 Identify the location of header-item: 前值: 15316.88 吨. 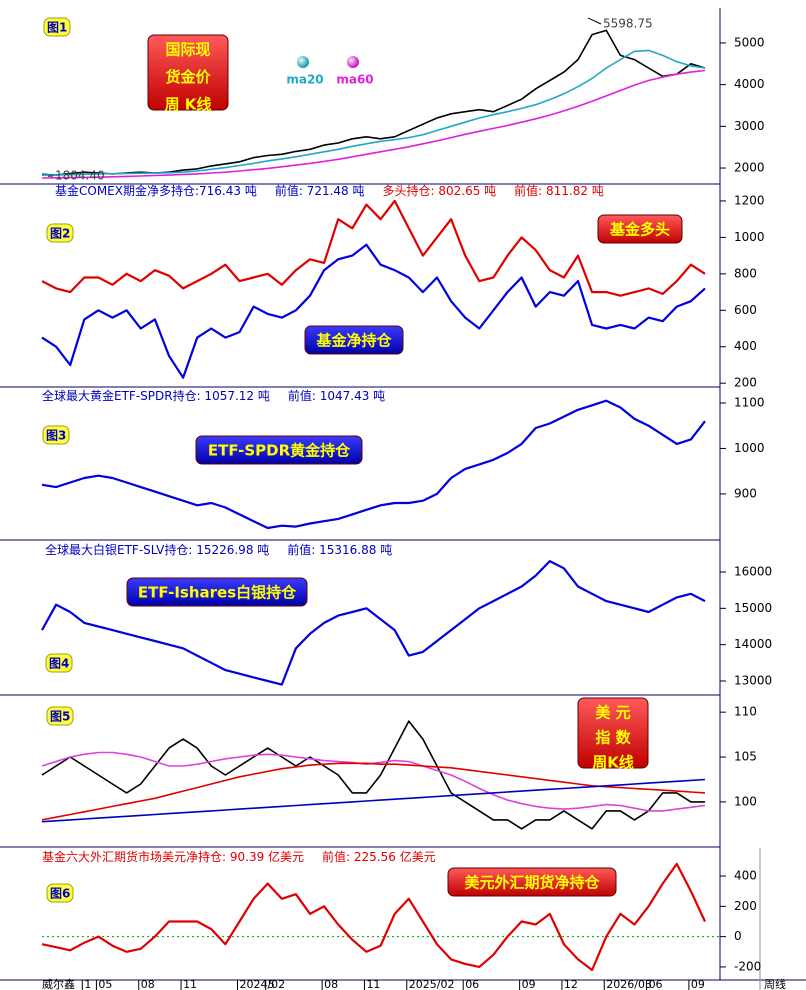
(339, 549).